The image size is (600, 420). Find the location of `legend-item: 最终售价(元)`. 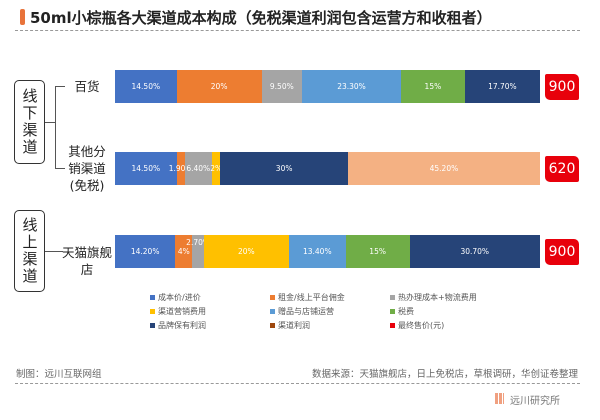

legend-item: 最终售价(元) is located at coordinates (450, 325).